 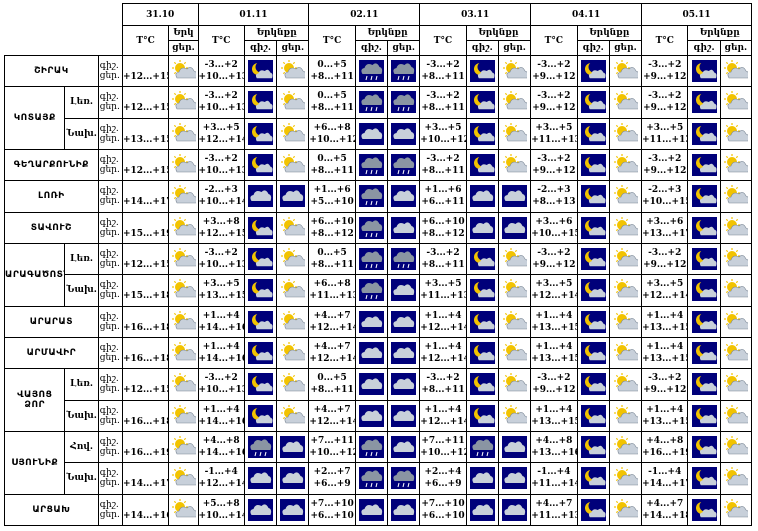 I want to click on night-temp: +1...+4, so click(x=221, y=315).